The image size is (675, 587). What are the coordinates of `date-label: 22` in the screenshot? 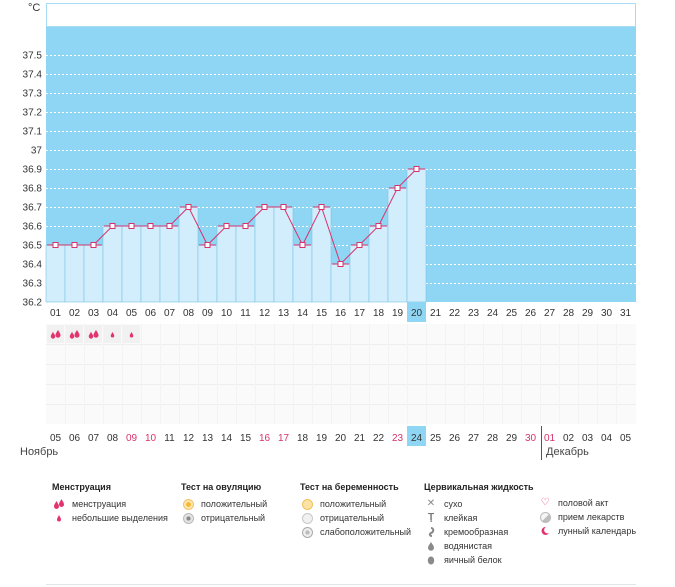 It's located at (379, 438).